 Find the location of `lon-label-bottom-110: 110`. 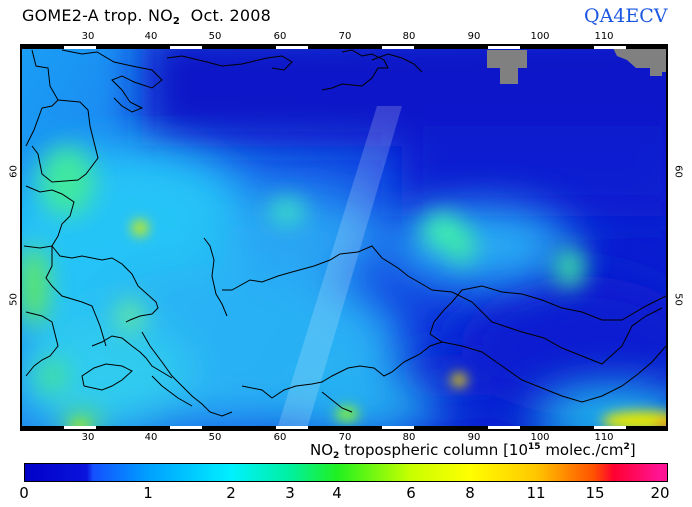

lon-label-bottom-110: 110 is located at coordinates (604, 437).